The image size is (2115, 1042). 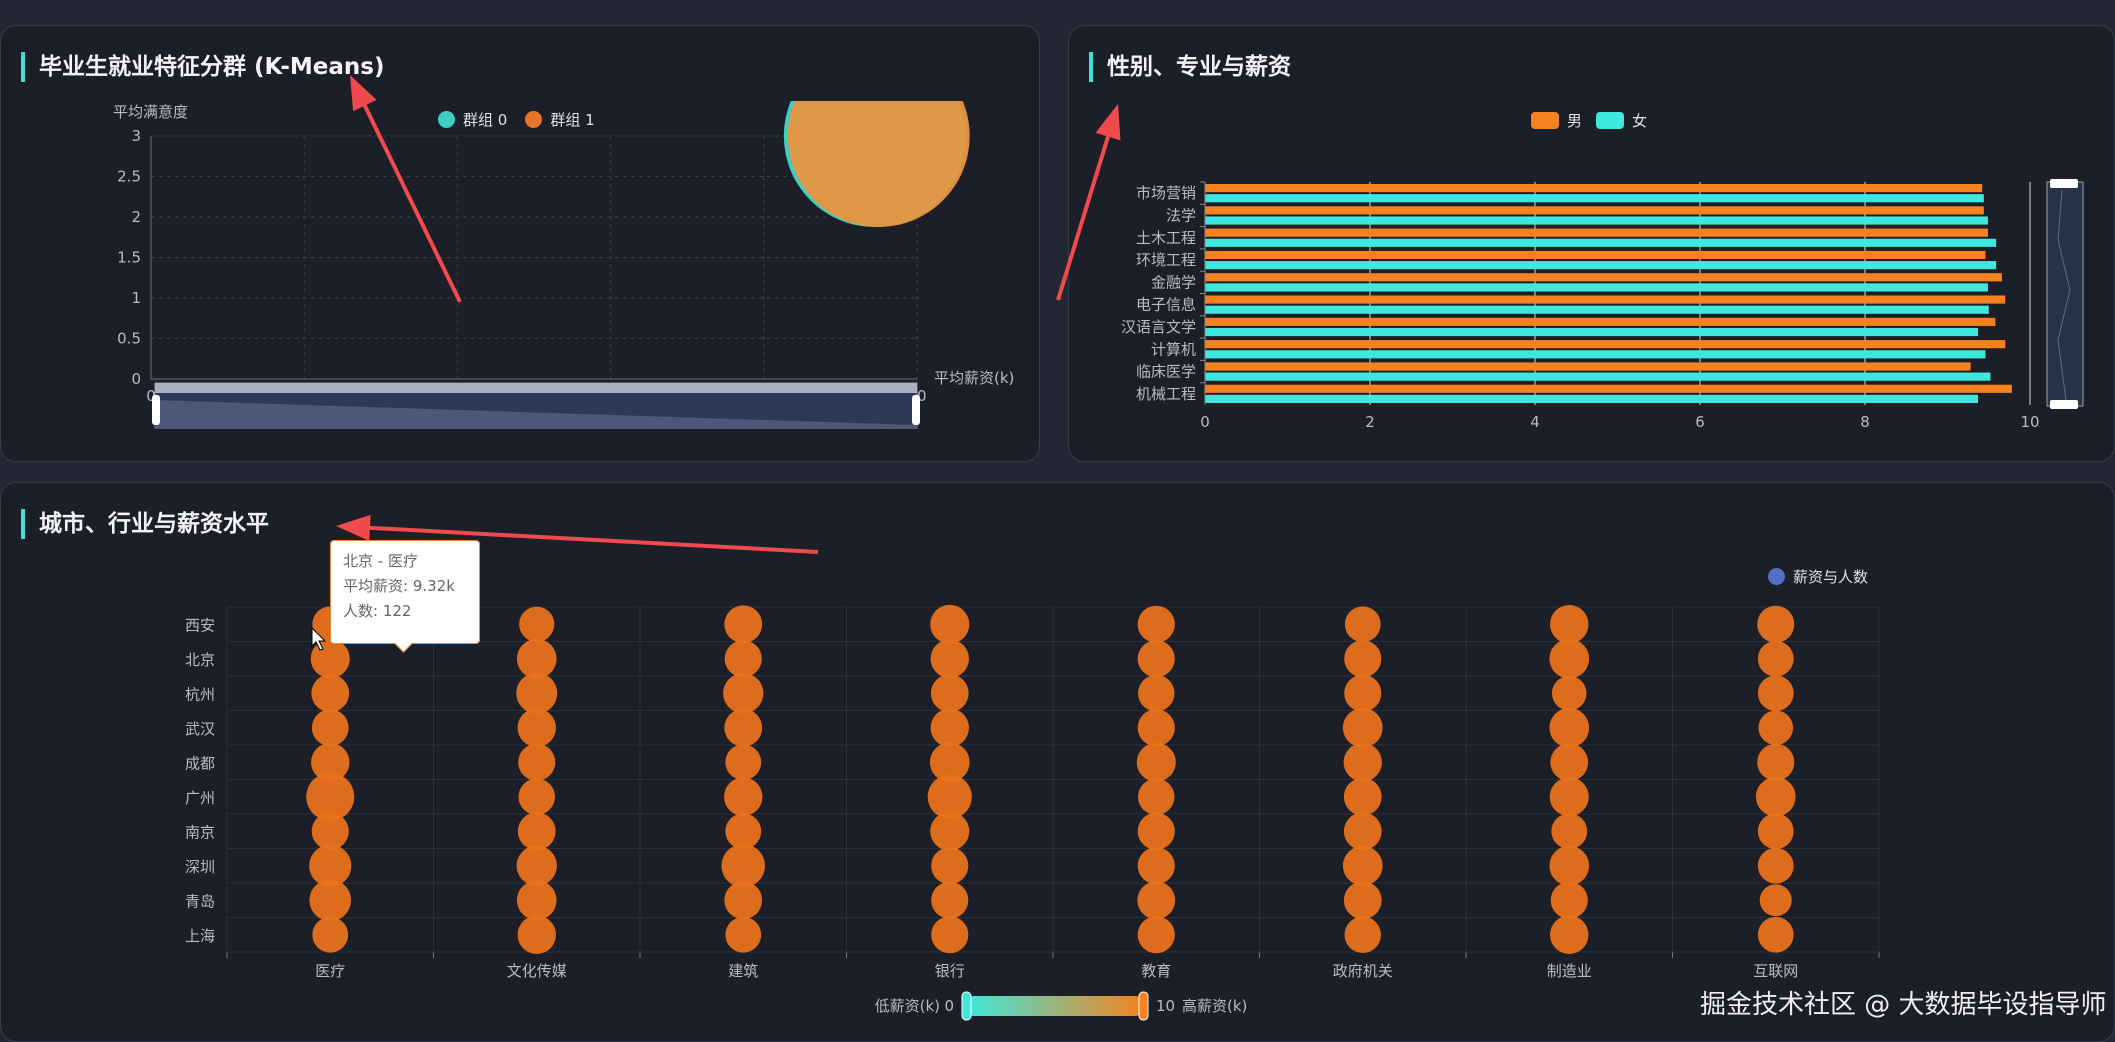 I want to click on legend-female-icon, so click(x=1610, y=120).